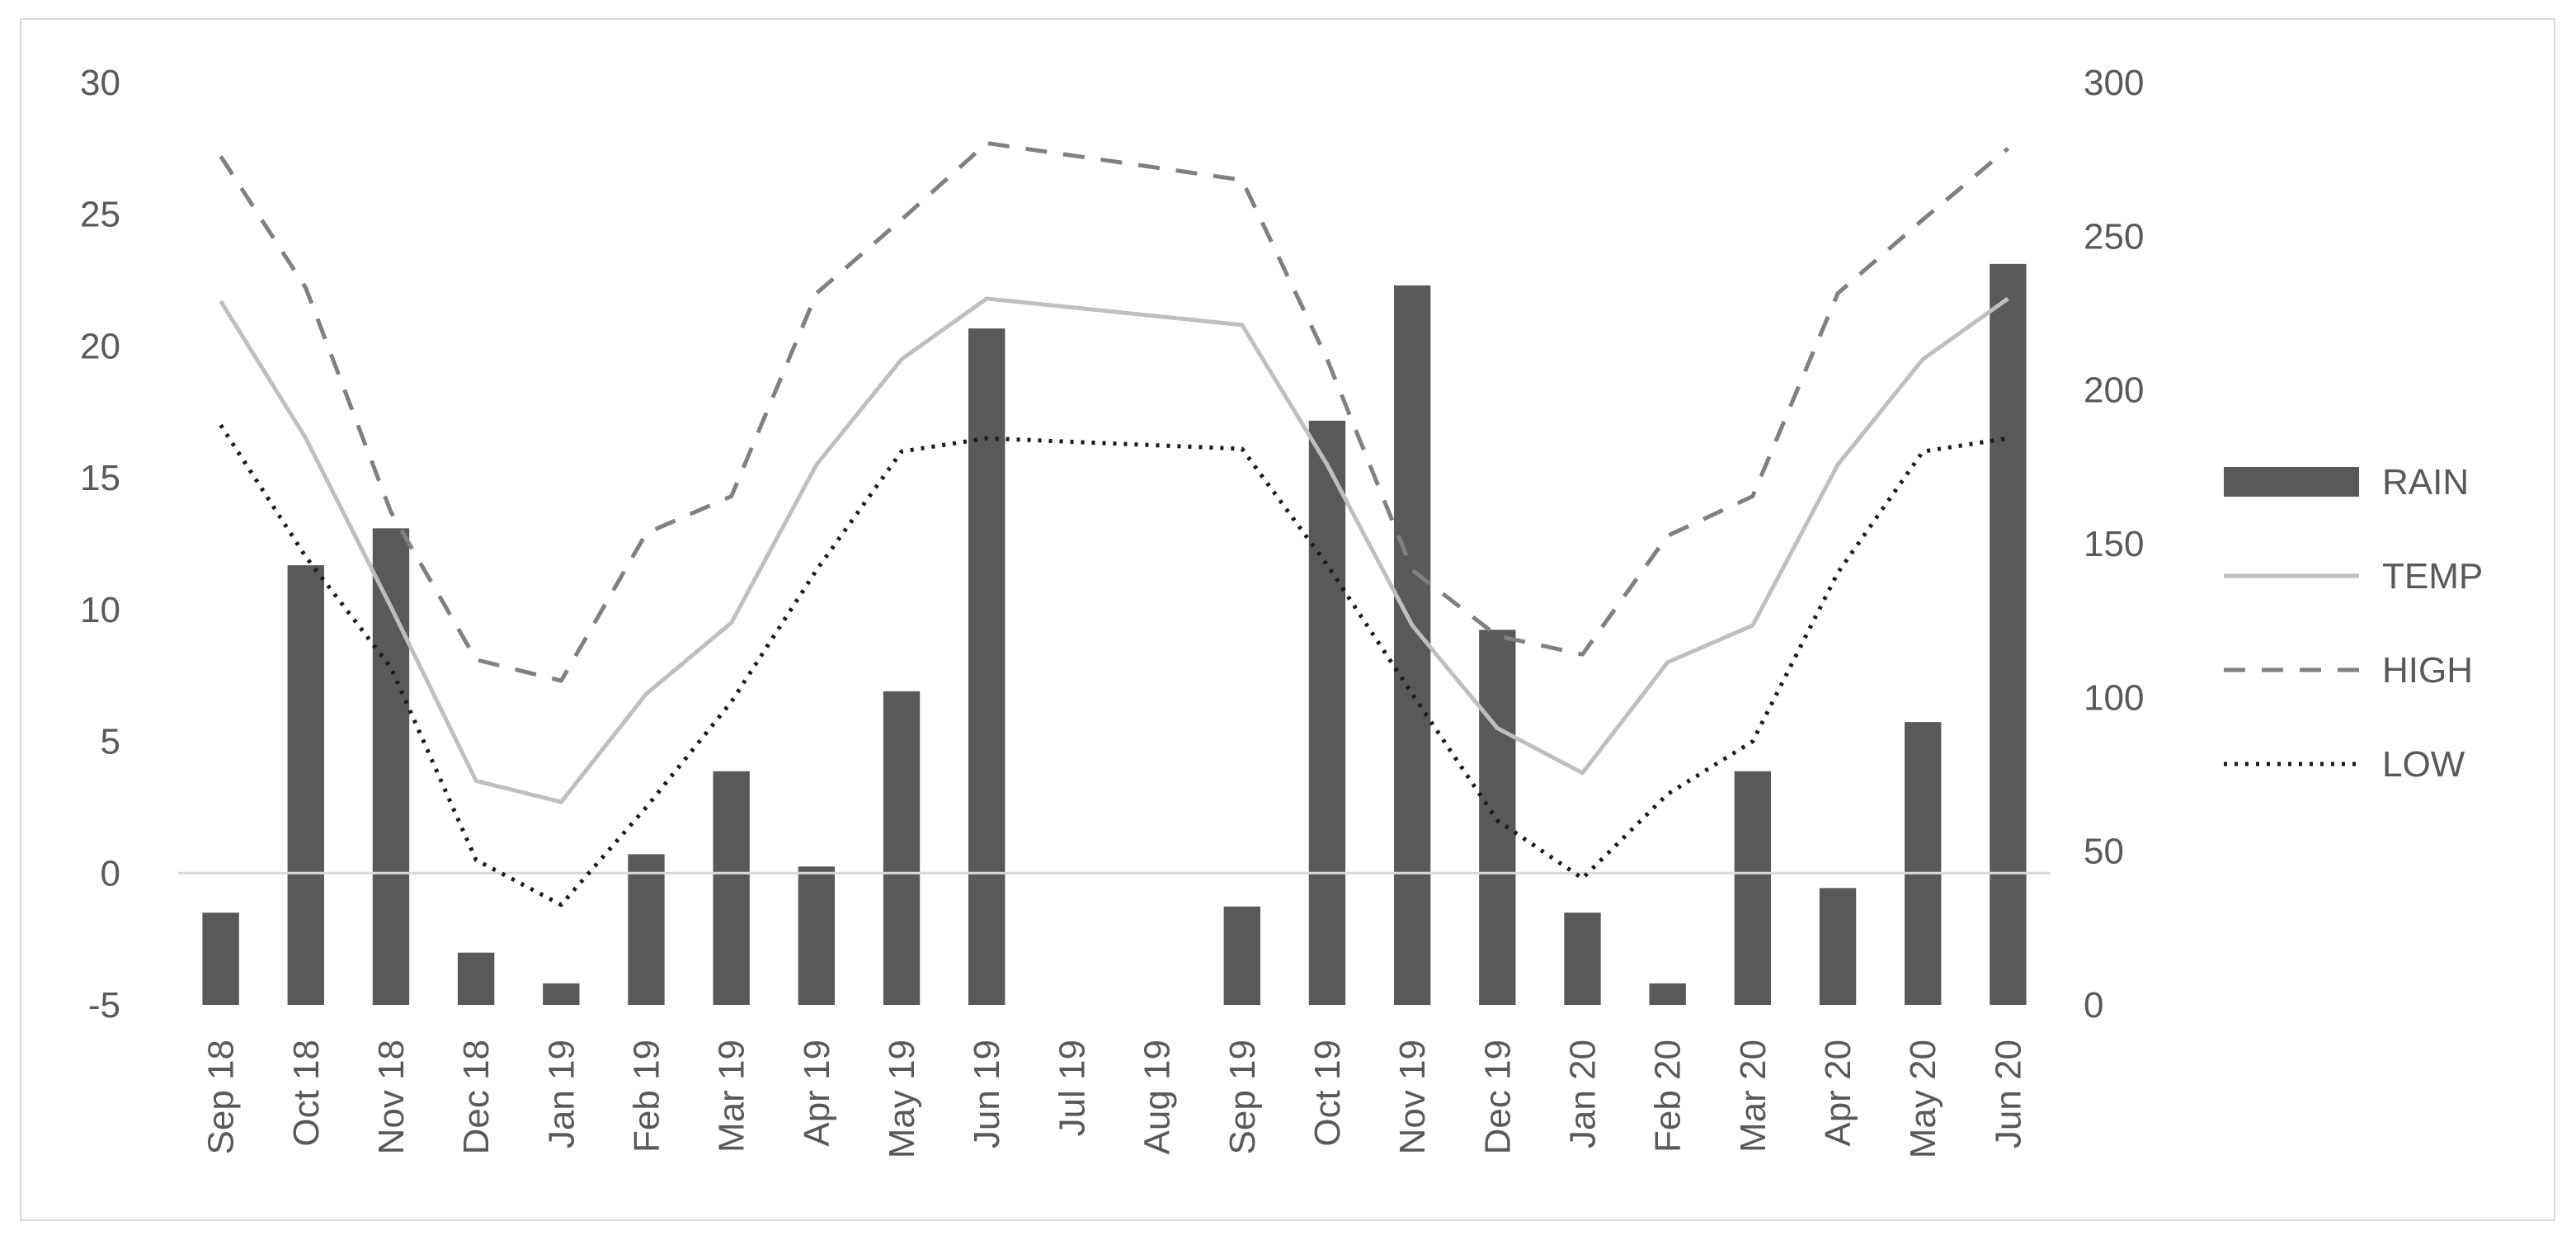 The width and height of the screenshot is (2576, 1245). What do you see at coordinates (100, 83) in the screenshot?
I see `left-tick-label: 30` at bounding box center [100, 83].